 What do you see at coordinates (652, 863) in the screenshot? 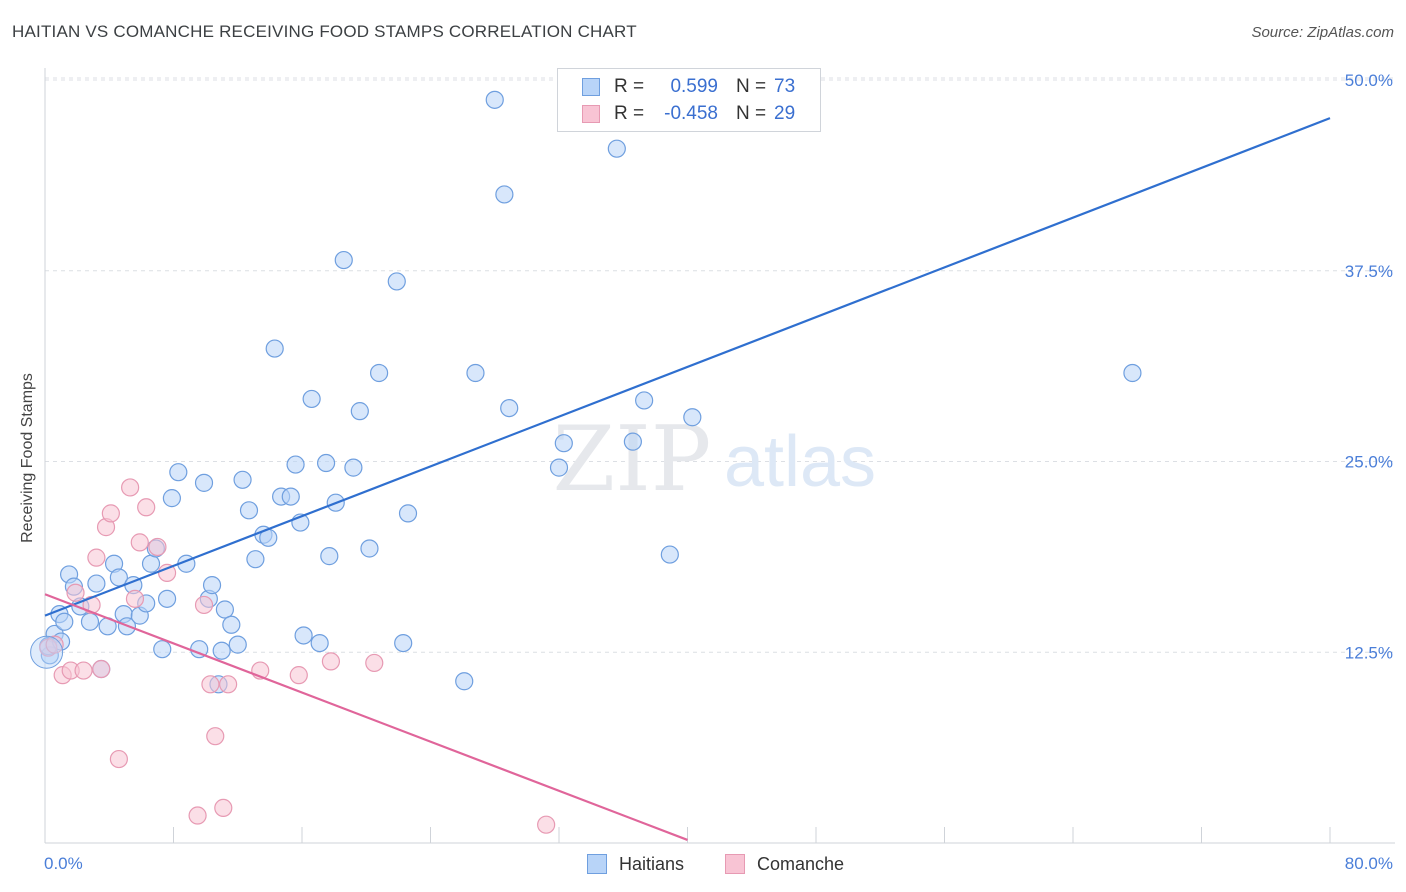
I see `haitians-legend-label: Haitians` at bounding box center [652, 863].